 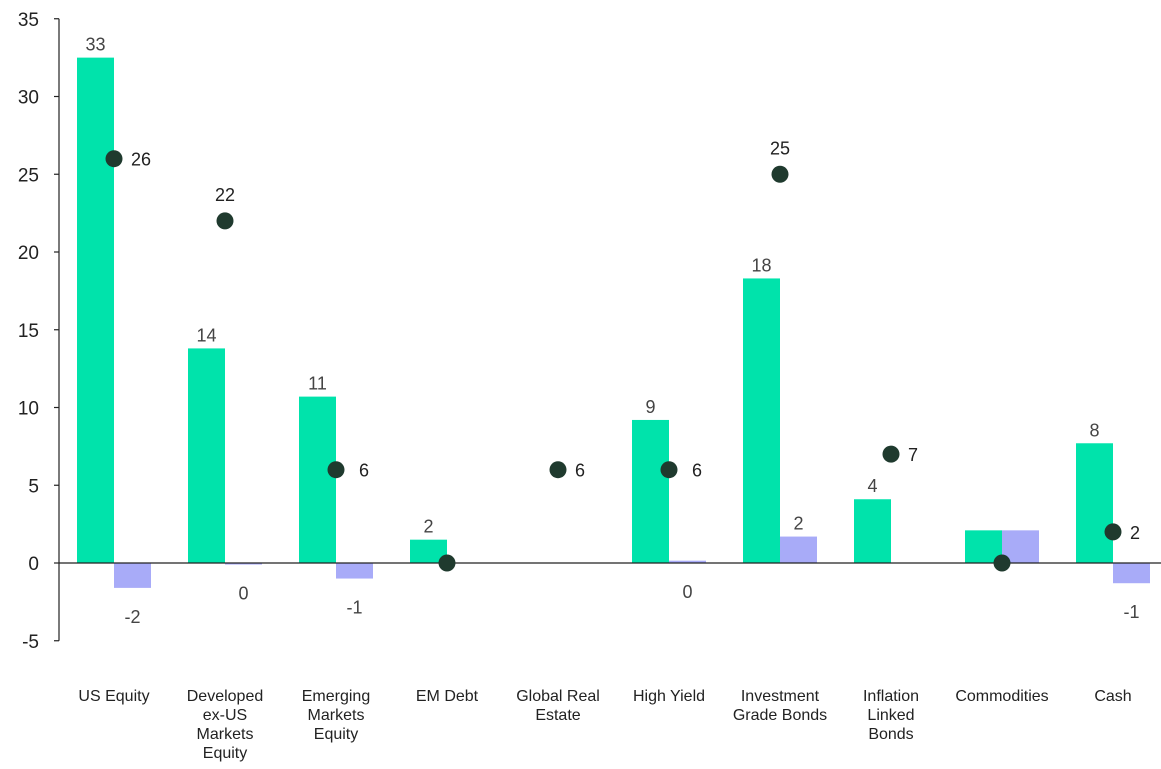 I want to click on series-c-data-label: 25, so click(x=780, y=148).